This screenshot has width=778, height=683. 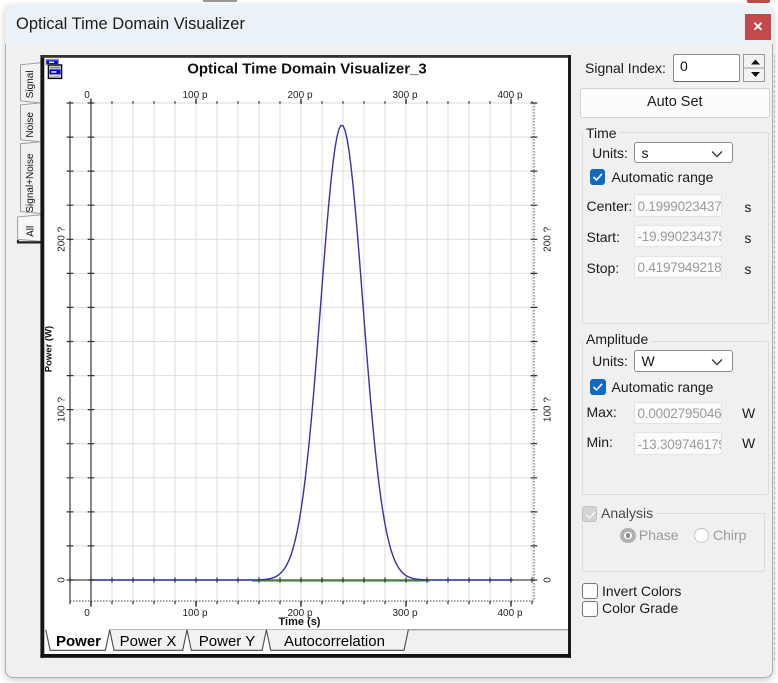 What do you see at coordinates (227, 641) in the screenshot?
I see `svg-text: Power Y` at bounding box center [227, 641].